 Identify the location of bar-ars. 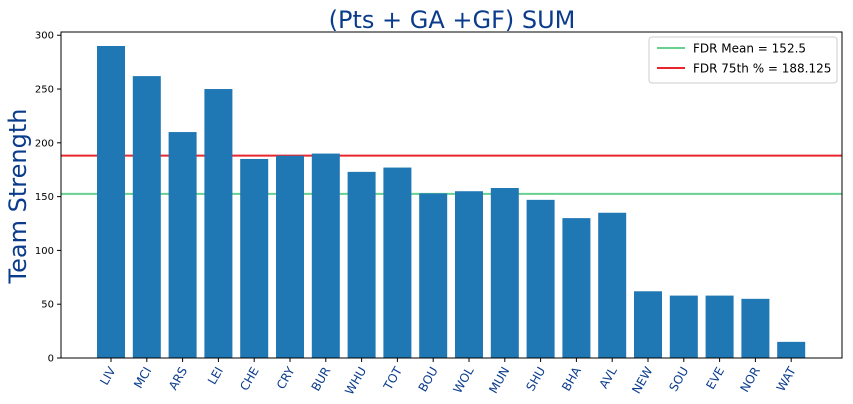
(182, 245).